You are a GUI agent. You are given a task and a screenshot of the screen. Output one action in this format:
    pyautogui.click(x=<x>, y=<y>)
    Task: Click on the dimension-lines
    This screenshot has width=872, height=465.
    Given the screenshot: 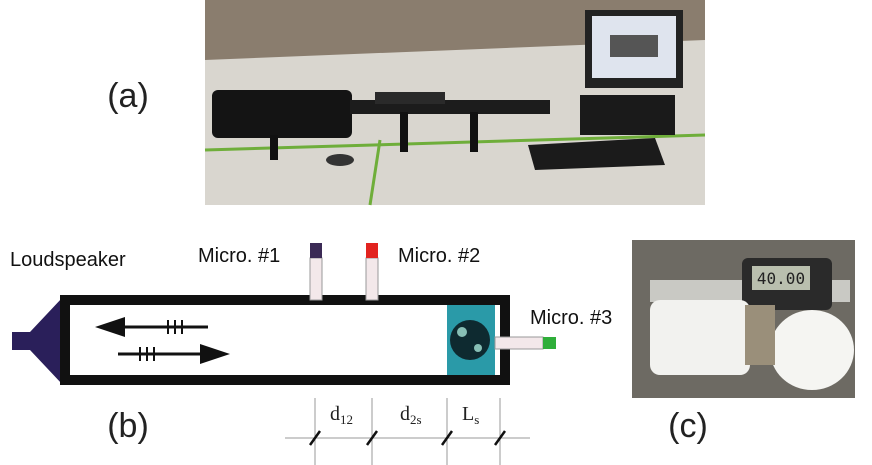 What is the action you would take?
    pyautogui.click(x=407, y=431)
    